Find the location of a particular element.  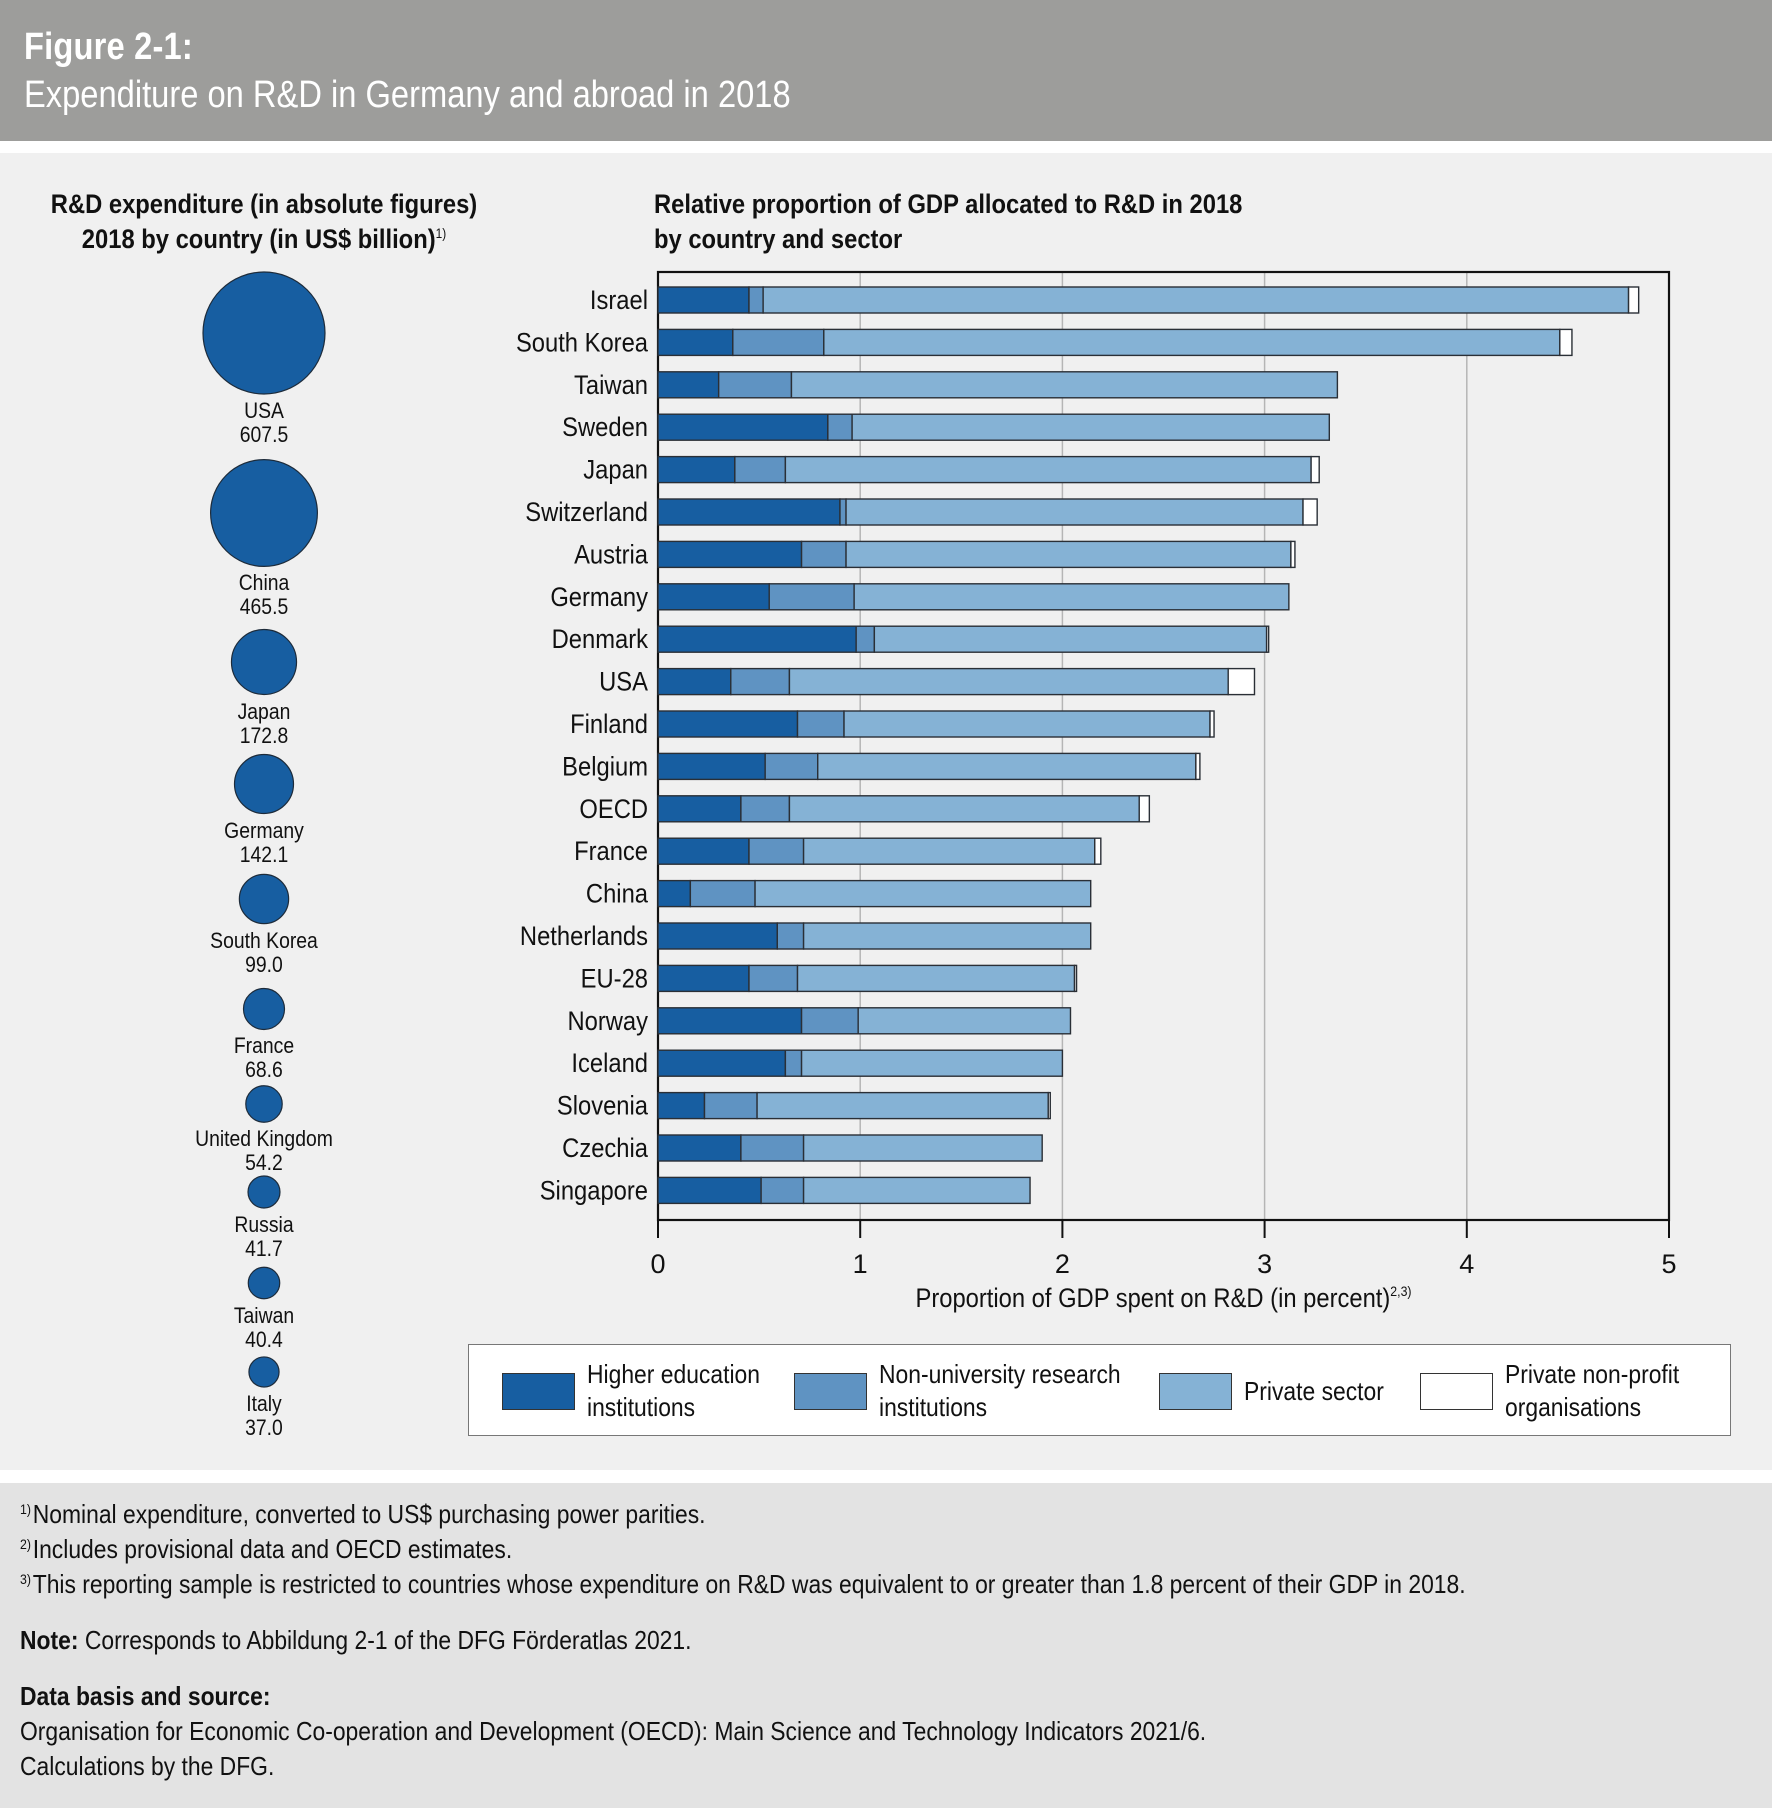

bubble-value: 68.6 is located at coordinates (264, 1070).